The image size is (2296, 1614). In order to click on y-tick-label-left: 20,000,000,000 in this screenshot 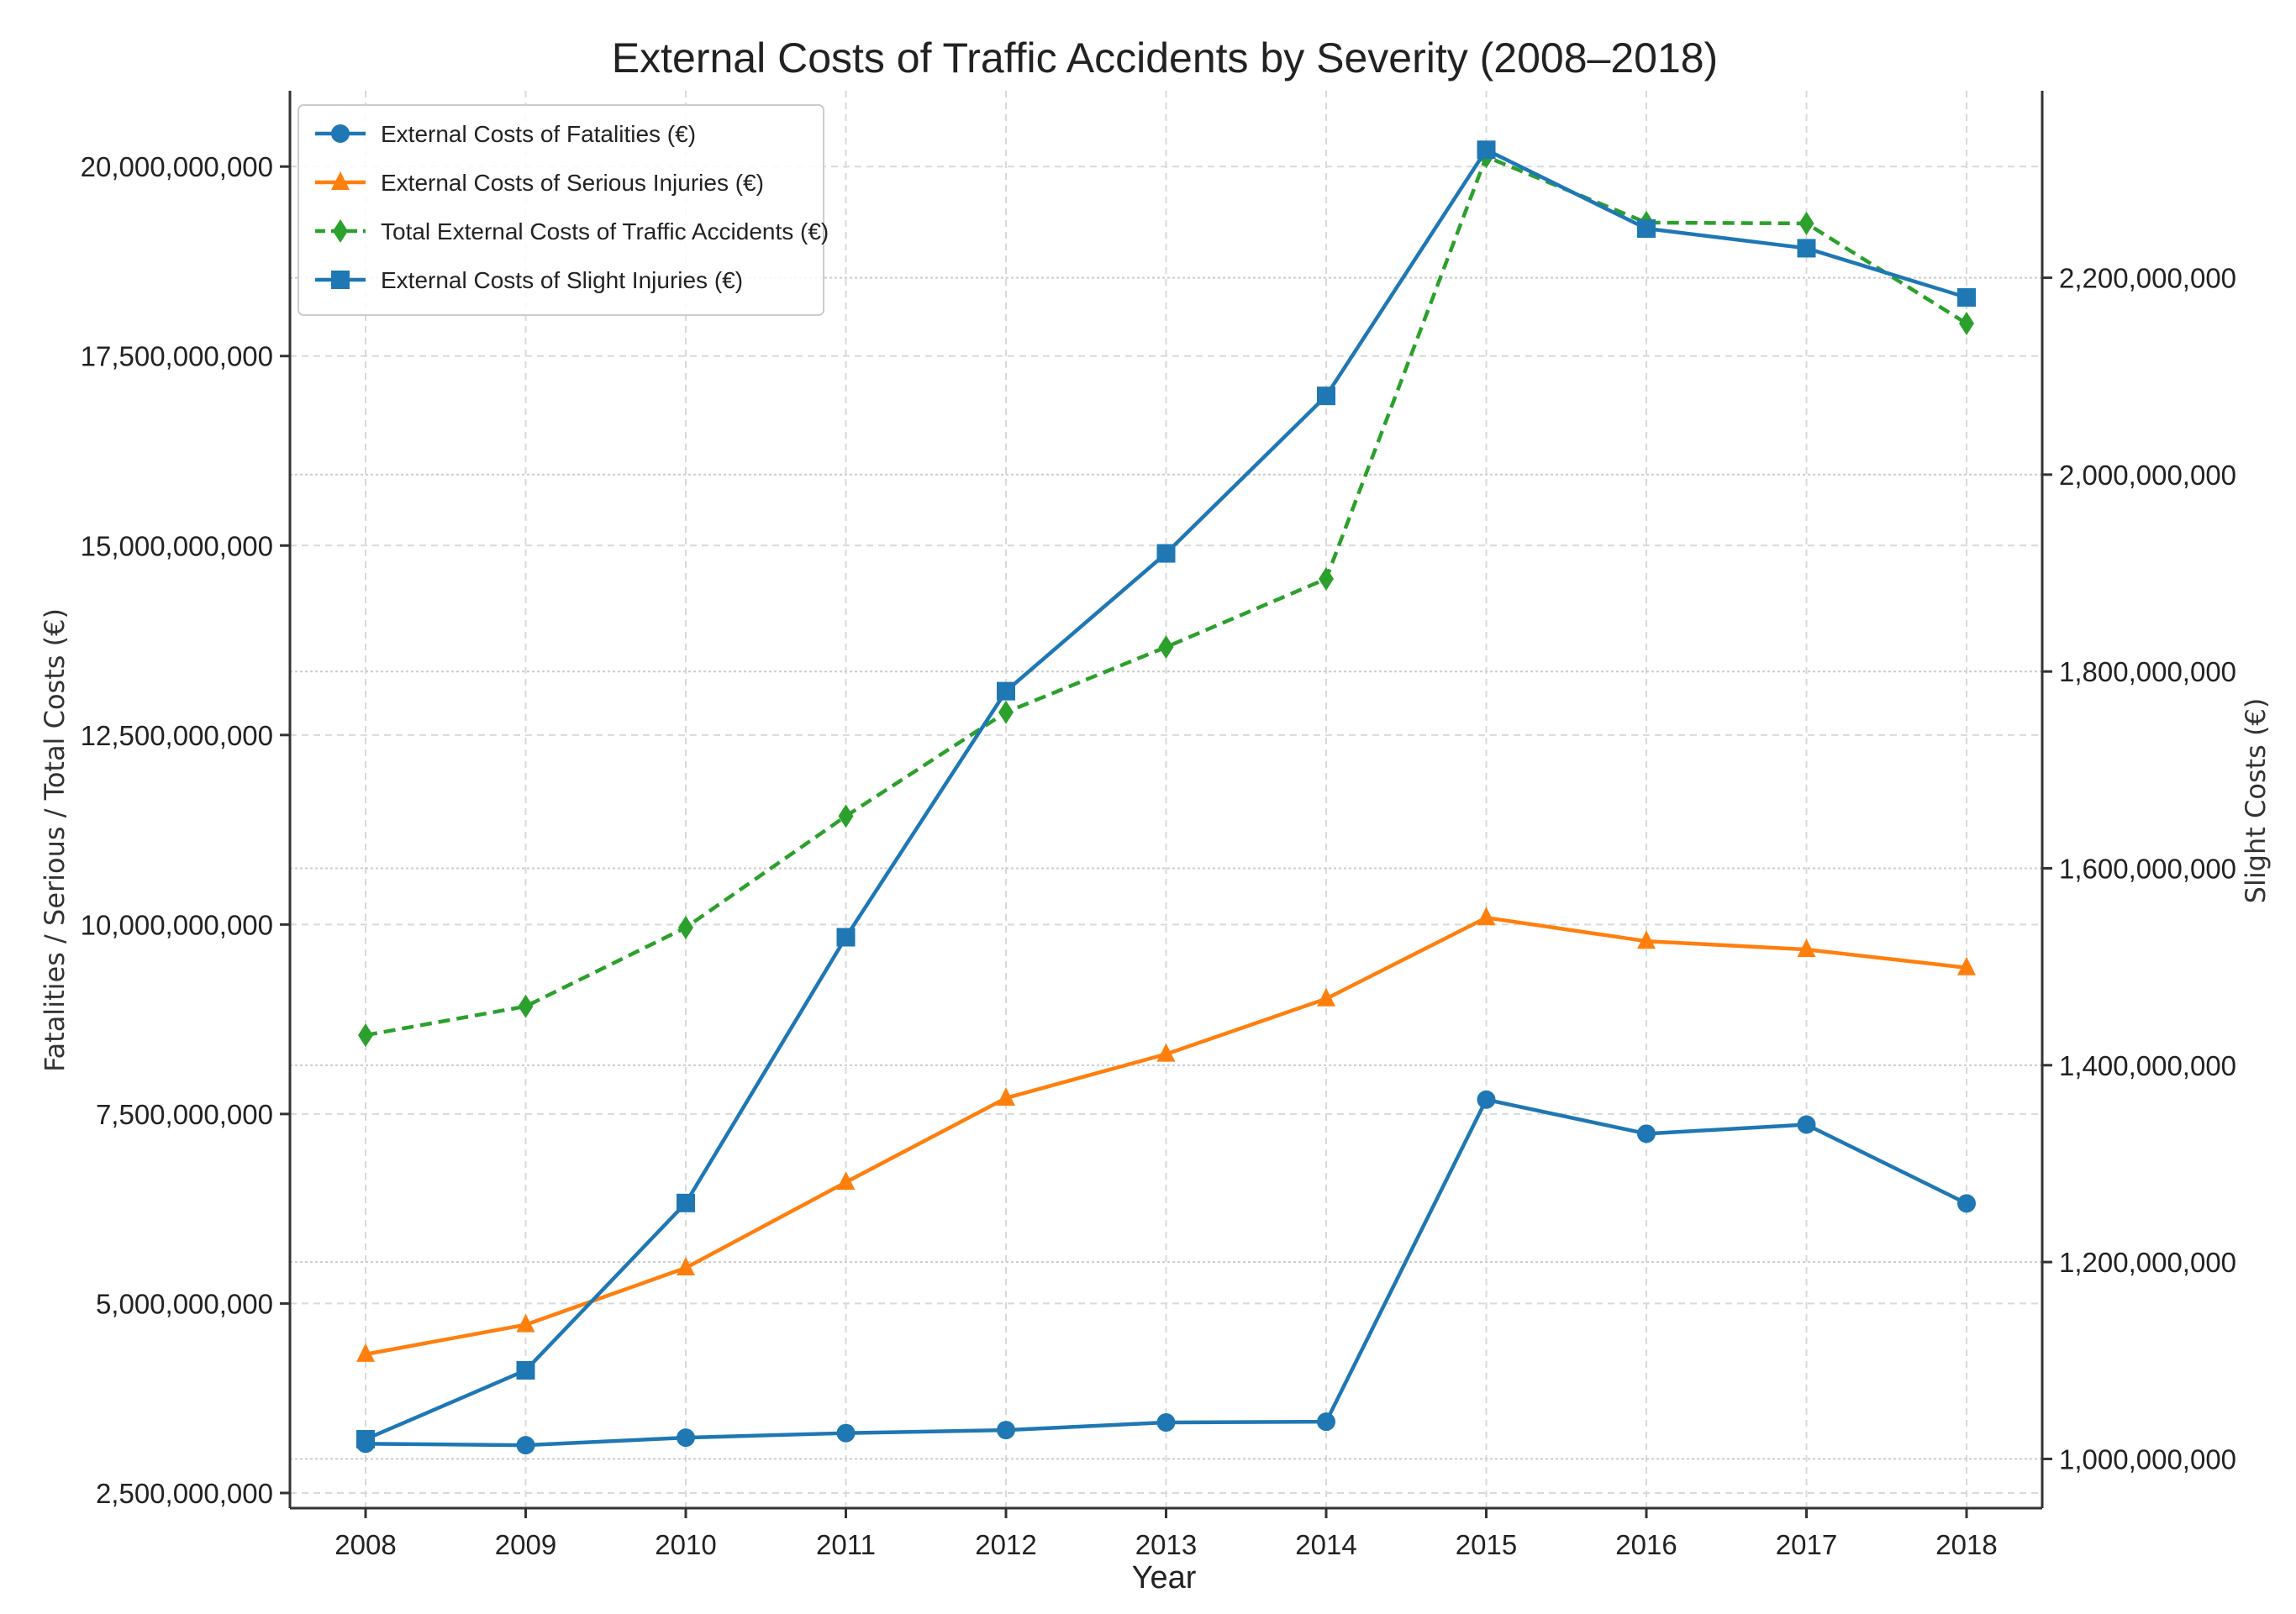, I will do `click(177, 166)`.